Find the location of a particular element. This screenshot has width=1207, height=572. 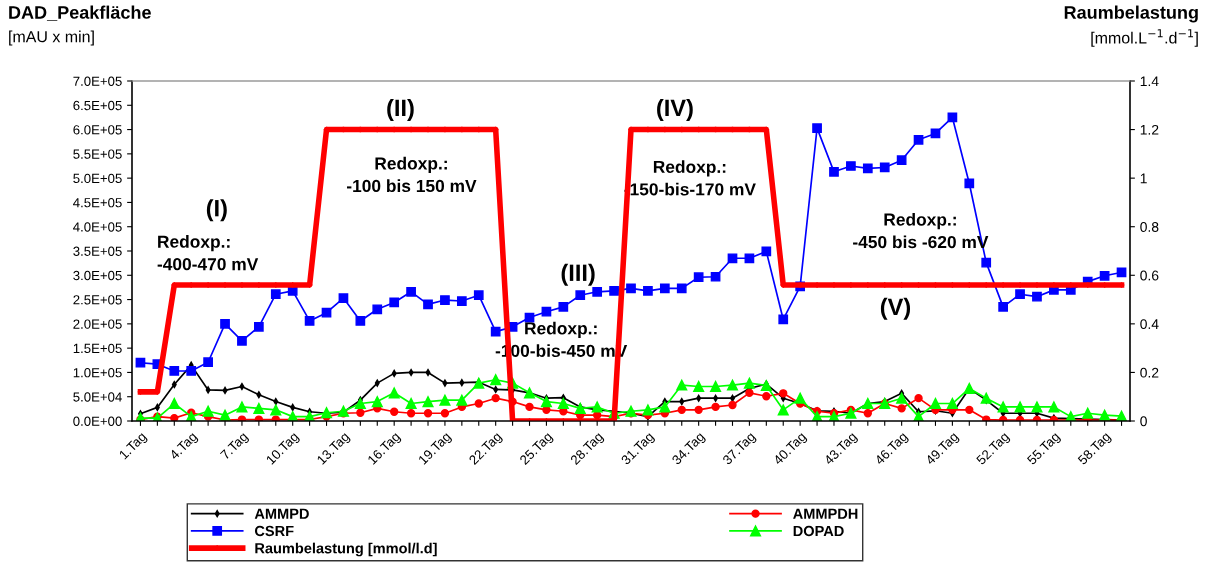

annotation: (V) is located at coordinates (895, 308).